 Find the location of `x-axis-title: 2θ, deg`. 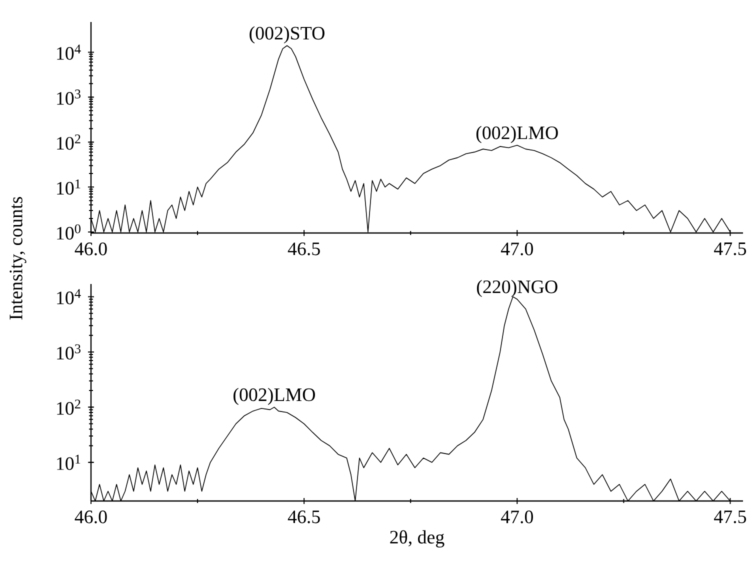

x-axis-title: 2θ, deg is located at coordinates (417, 539).